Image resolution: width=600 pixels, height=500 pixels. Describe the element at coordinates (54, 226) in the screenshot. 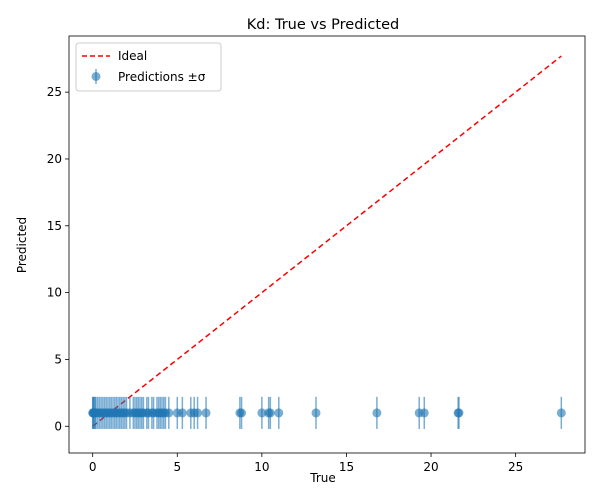

I see `y-tick-label: 15` at that location.